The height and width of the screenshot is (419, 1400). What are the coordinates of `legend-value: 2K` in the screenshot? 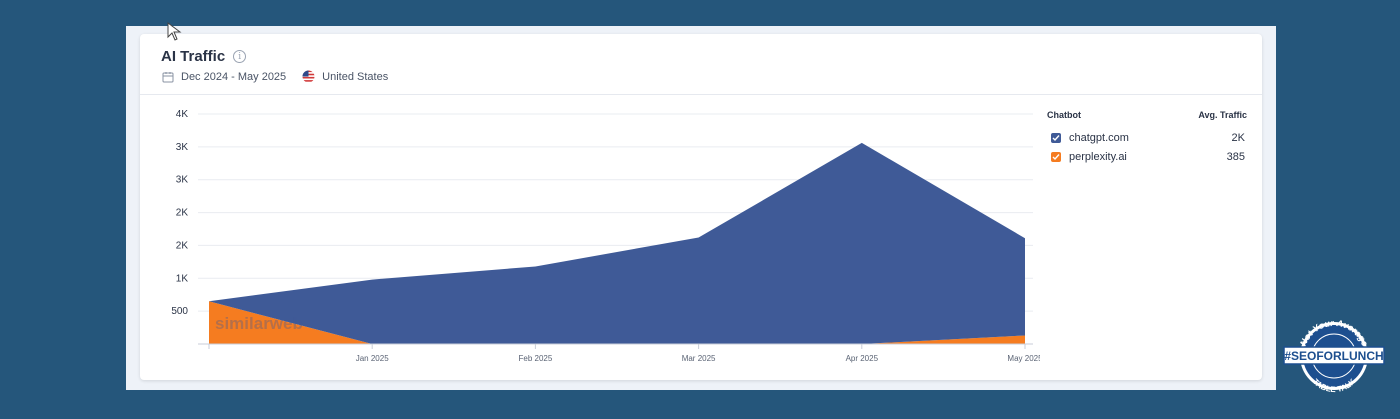 It's located at (1238, 137).